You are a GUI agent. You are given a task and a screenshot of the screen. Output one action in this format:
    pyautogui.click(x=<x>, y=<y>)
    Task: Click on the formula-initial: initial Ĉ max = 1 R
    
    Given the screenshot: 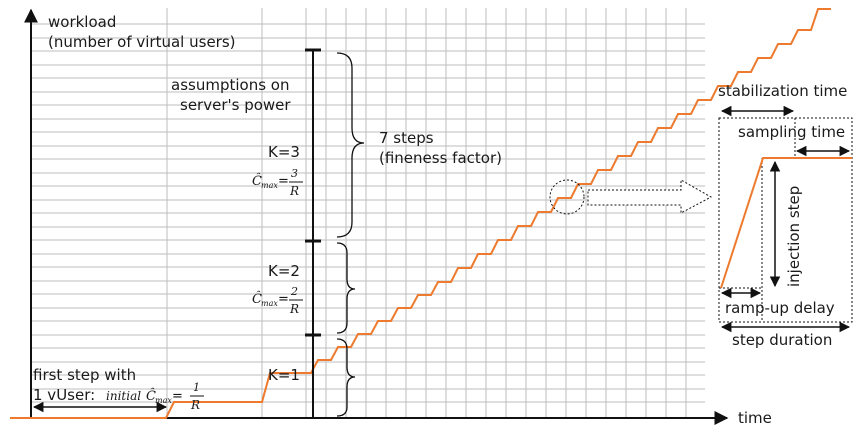 What is the action you would take?
    pyautogui.click(x=155, y=396)
    